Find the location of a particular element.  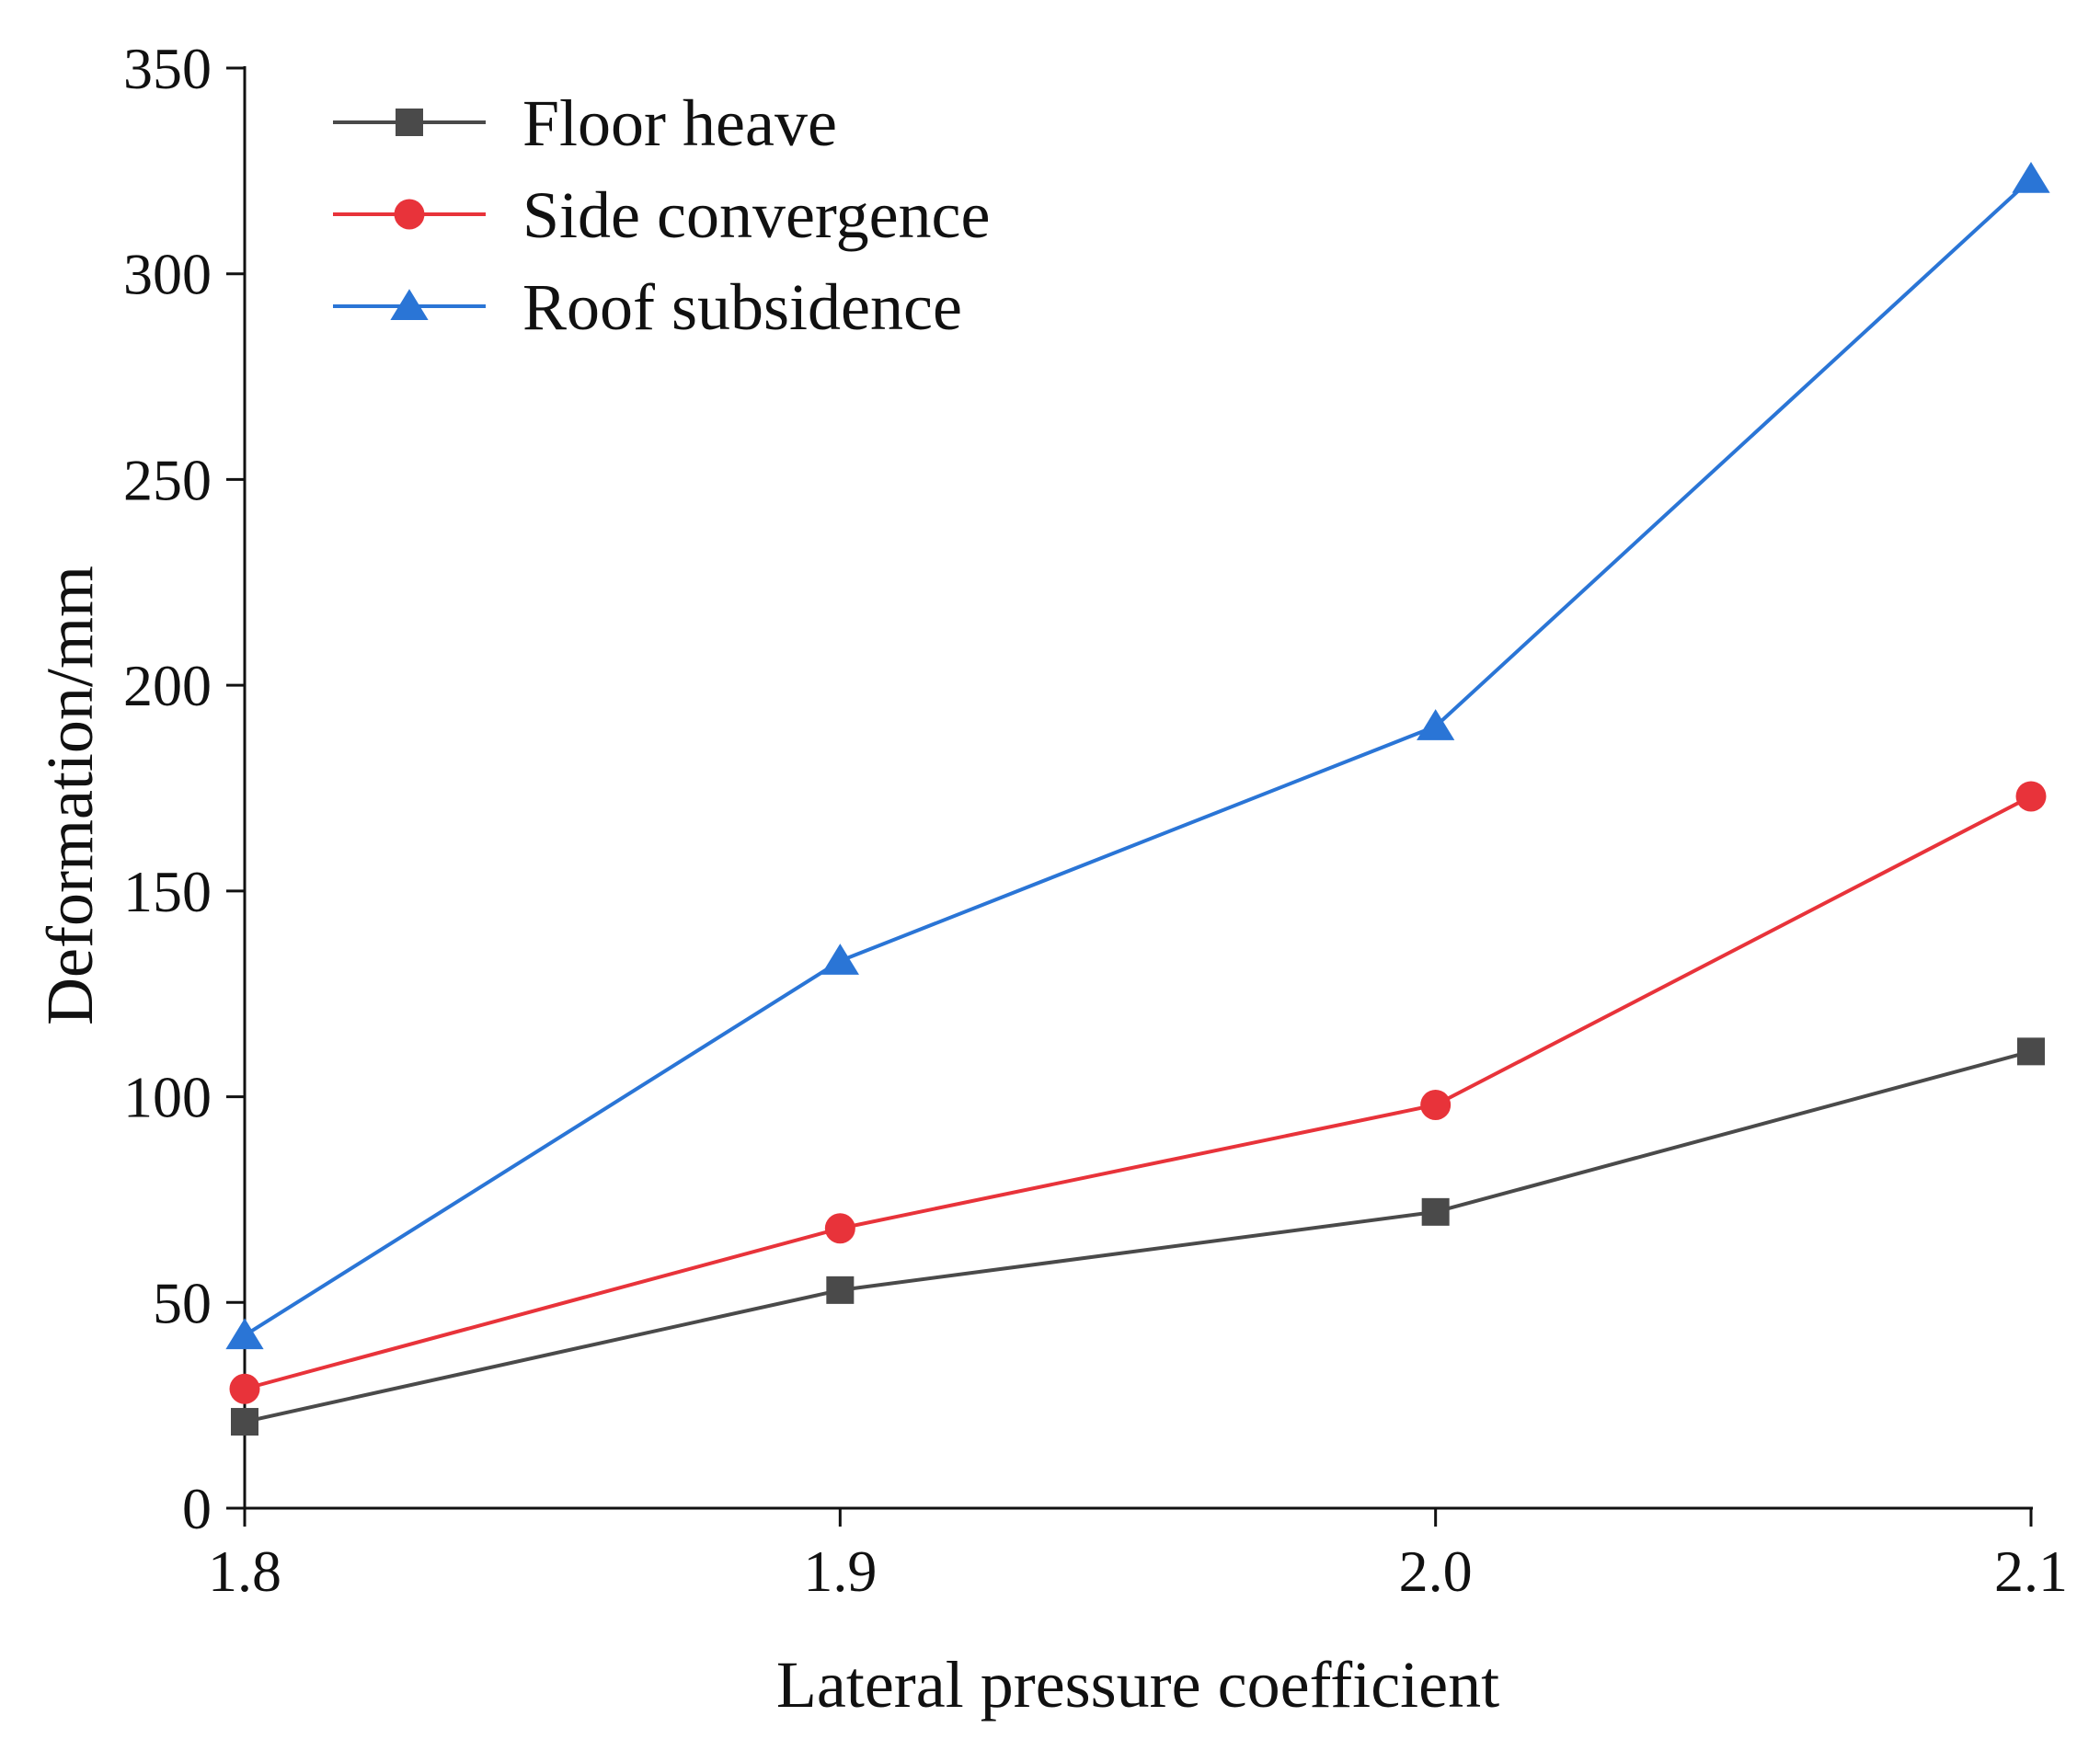

y-axis-title: Deformation/mm is located at coordinates (70, 795).